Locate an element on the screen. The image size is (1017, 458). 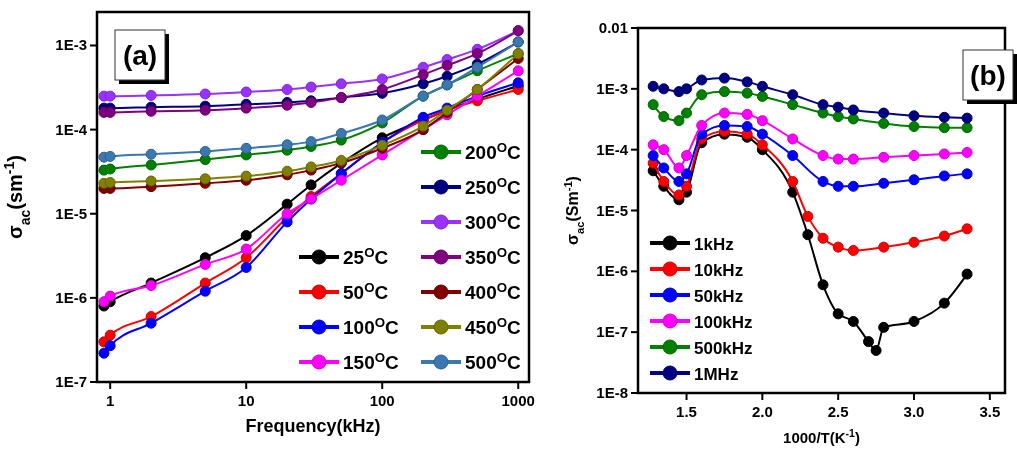
legend-label: 100kHz is located at coordinates (723, 322).